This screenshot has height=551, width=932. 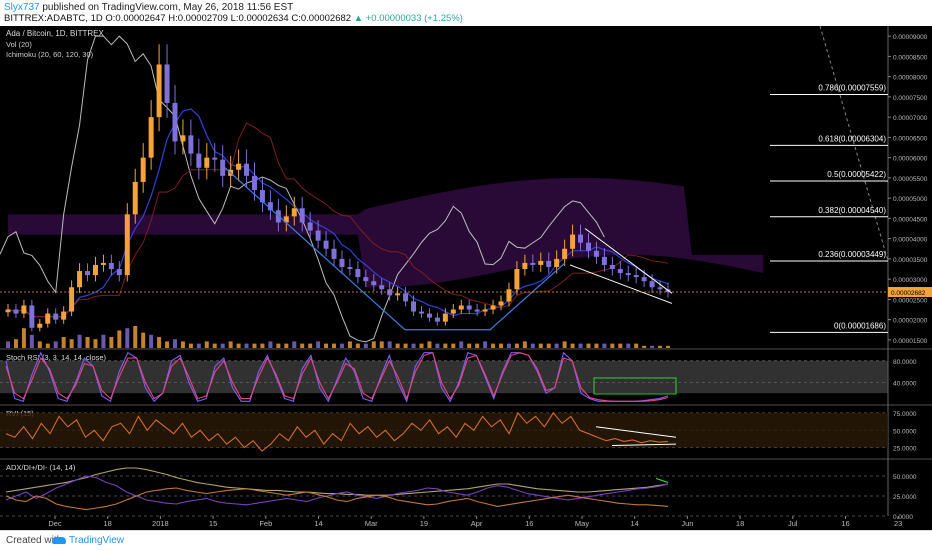 I want to click on y-tick-label: 0.00004000, so click(x=910, y=240).